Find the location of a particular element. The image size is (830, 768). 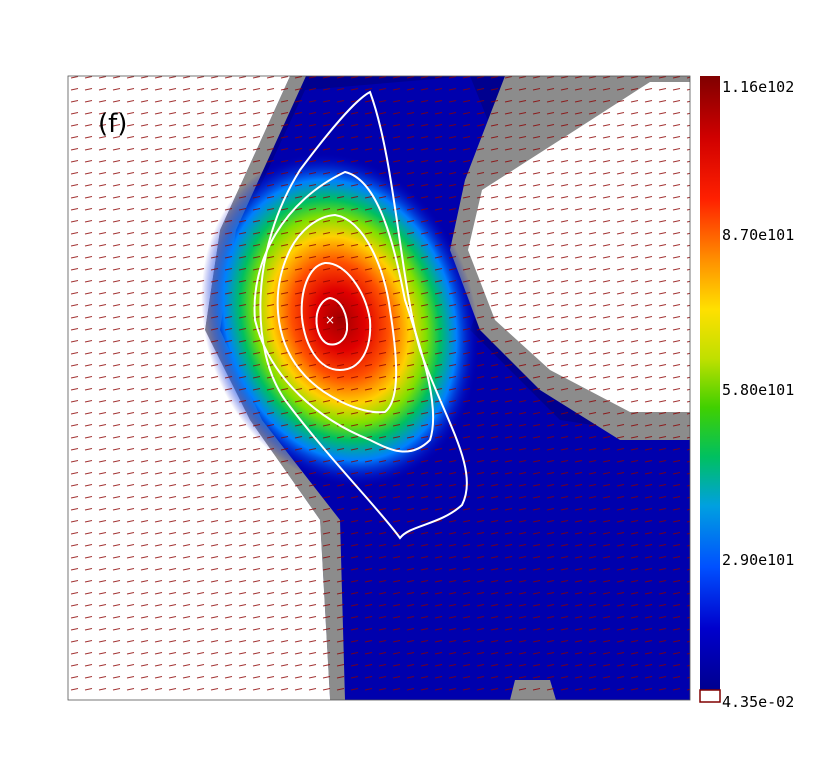

colorbar-tick-3: 5.80e101 is located at coordinates (758, 390).